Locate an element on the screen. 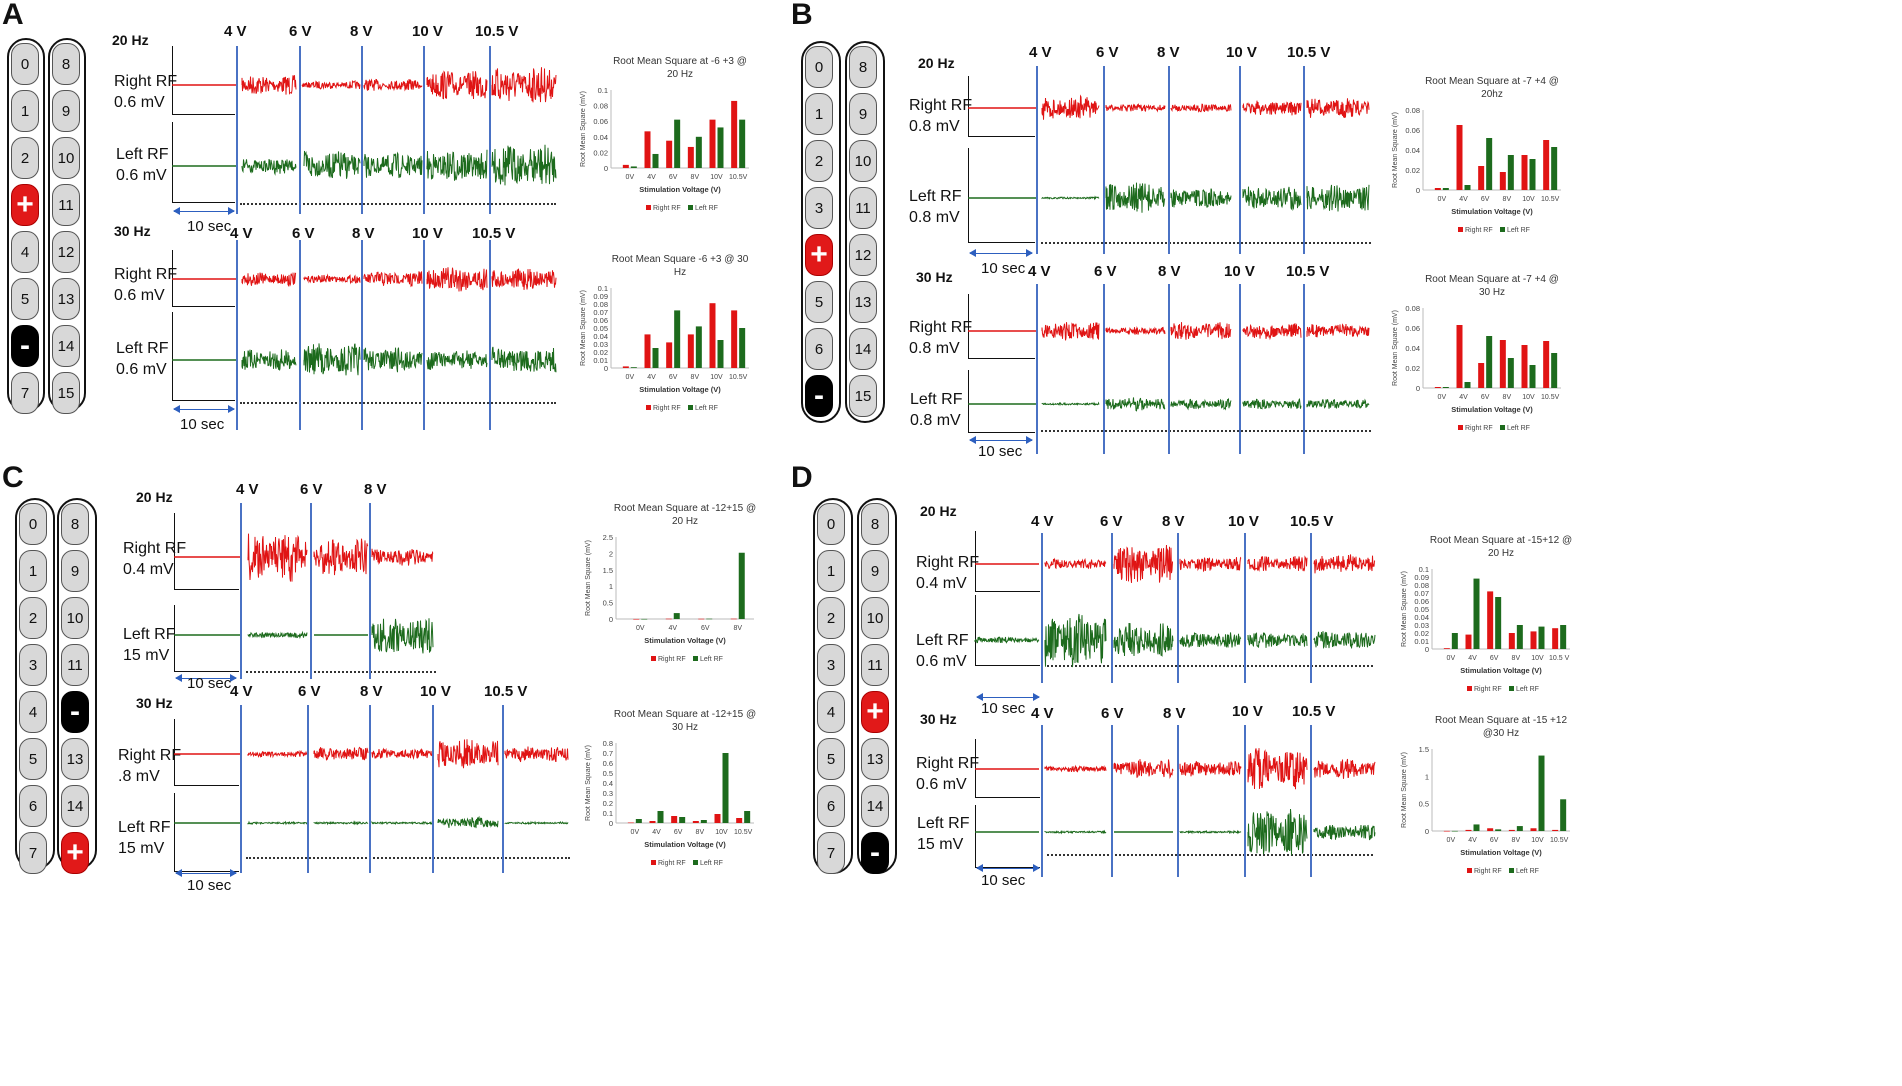  y-axis-label: Root Mean Square (mV) is located at coordinates (583, 328).